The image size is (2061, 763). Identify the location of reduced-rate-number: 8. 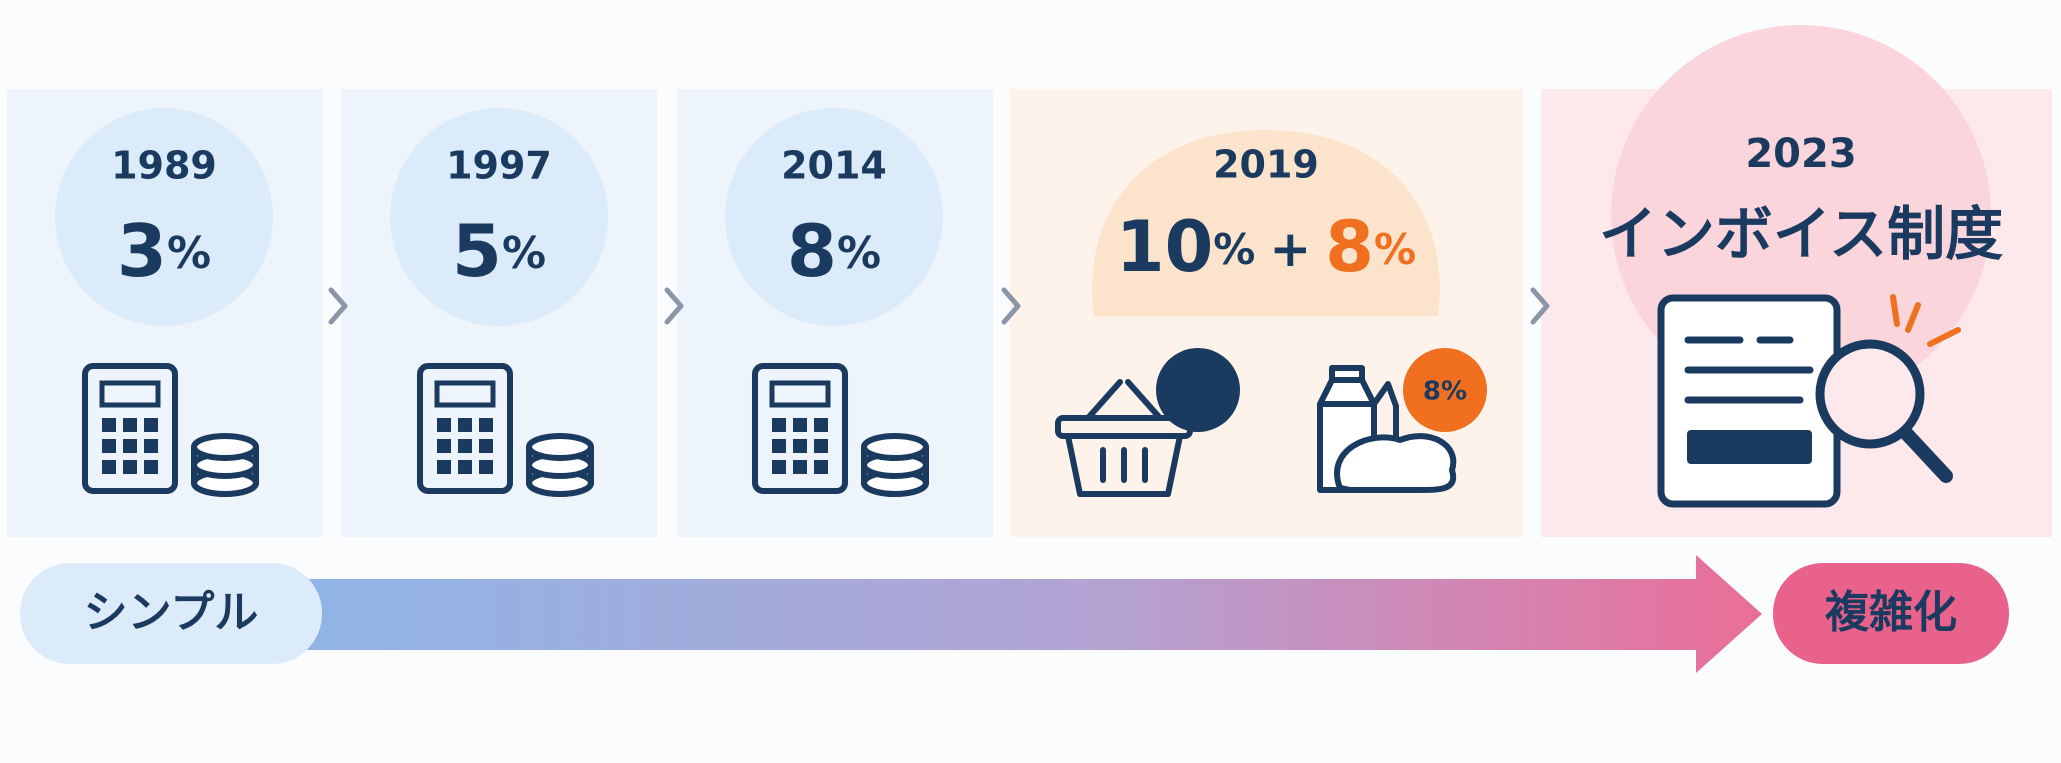
(1349, 247).